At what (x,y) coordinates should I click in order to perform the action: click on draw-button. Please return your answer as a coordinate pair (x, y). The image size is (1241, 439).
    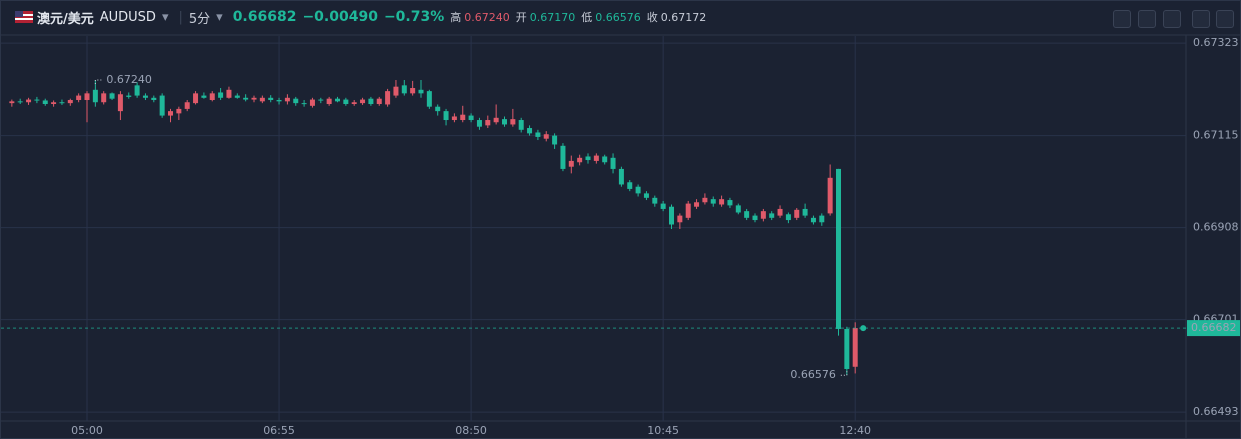
    Looking at the image, I should click on (1147, 19).